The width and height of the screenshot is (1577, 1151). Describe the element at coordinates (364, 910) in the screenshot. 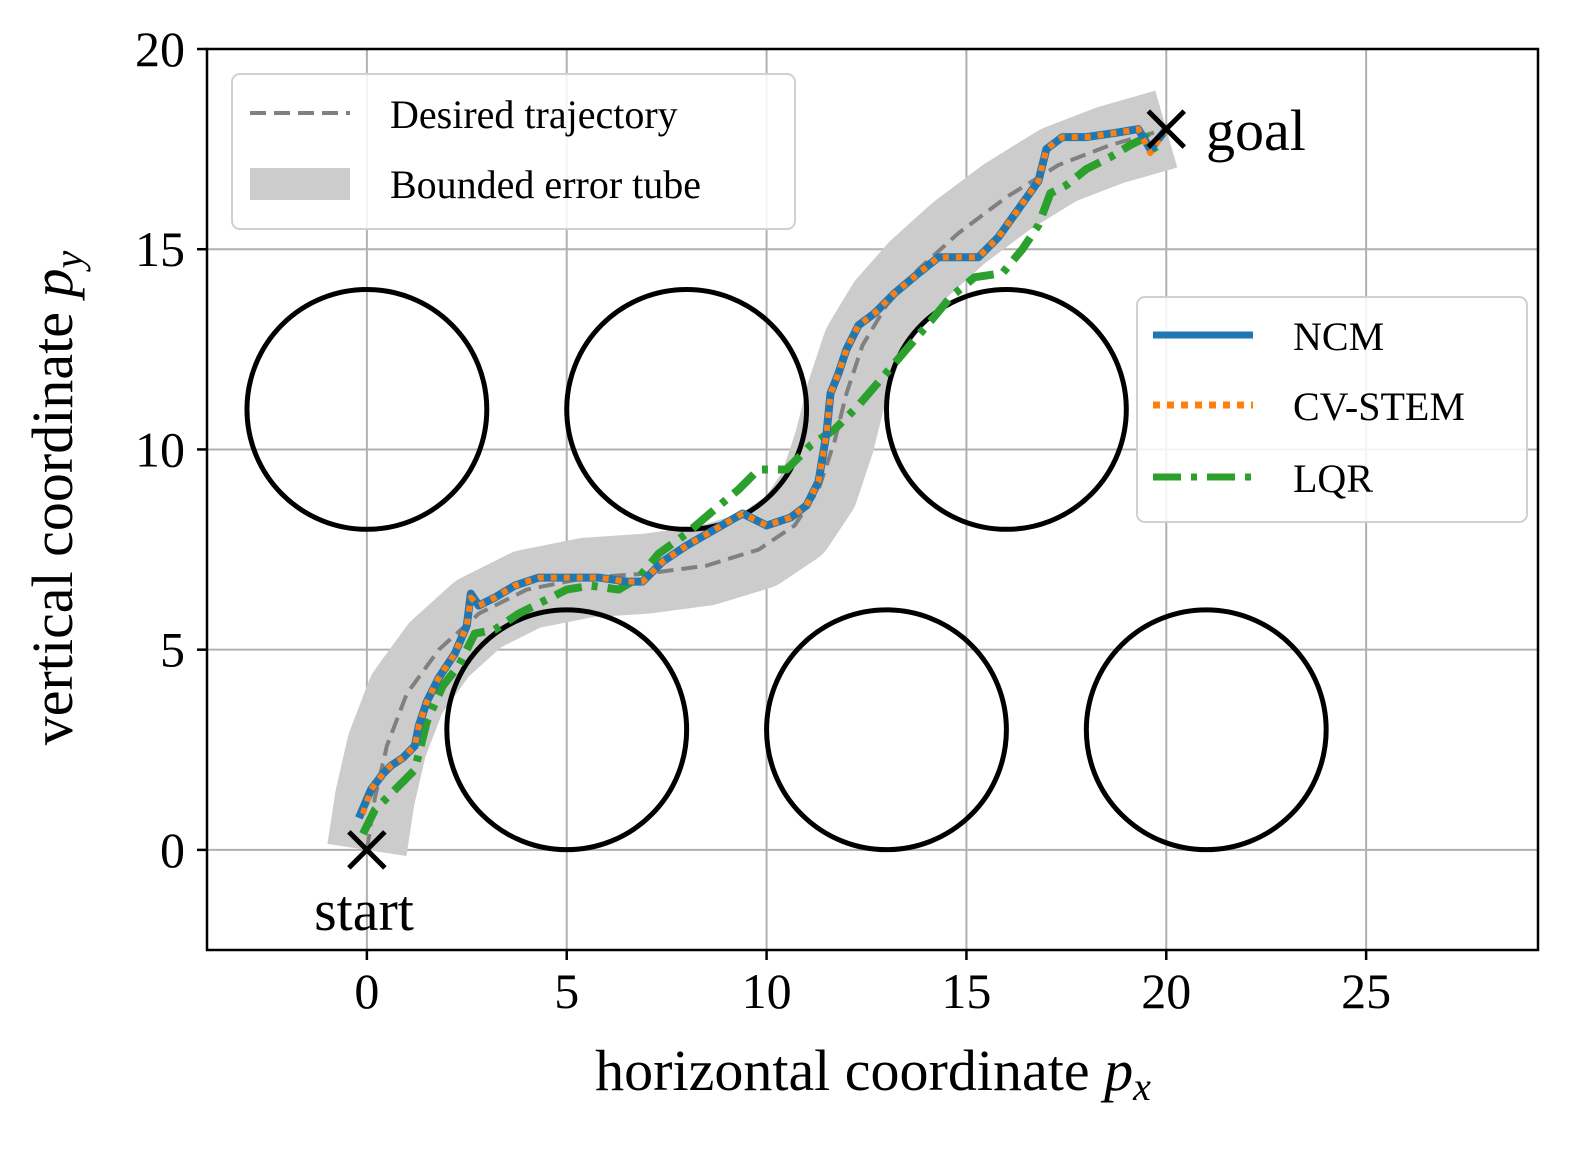

I see `start-label: start` at that location.